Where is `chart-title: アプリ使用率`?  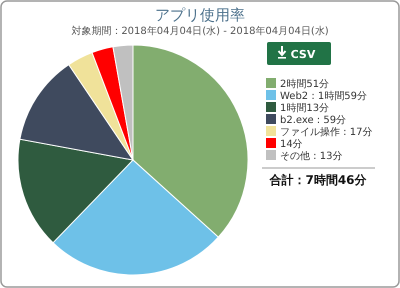
chart-title: アプリ使用率 is located at coordinates (200, 15).